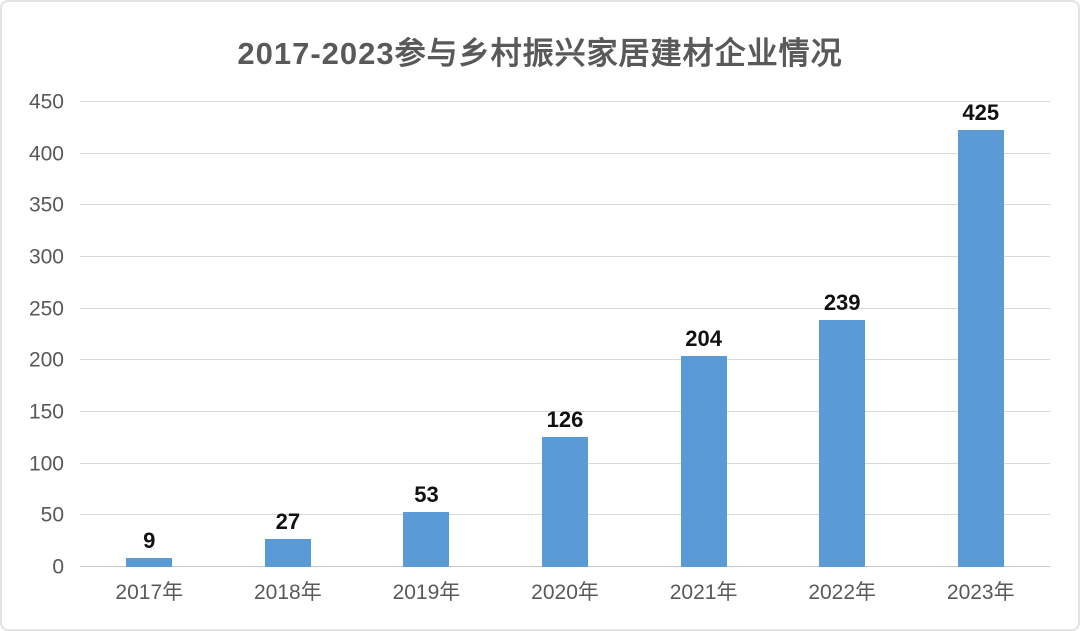 The image size is (1080, 631). I want to click on y-tick-label: 250, so click(46, 309).